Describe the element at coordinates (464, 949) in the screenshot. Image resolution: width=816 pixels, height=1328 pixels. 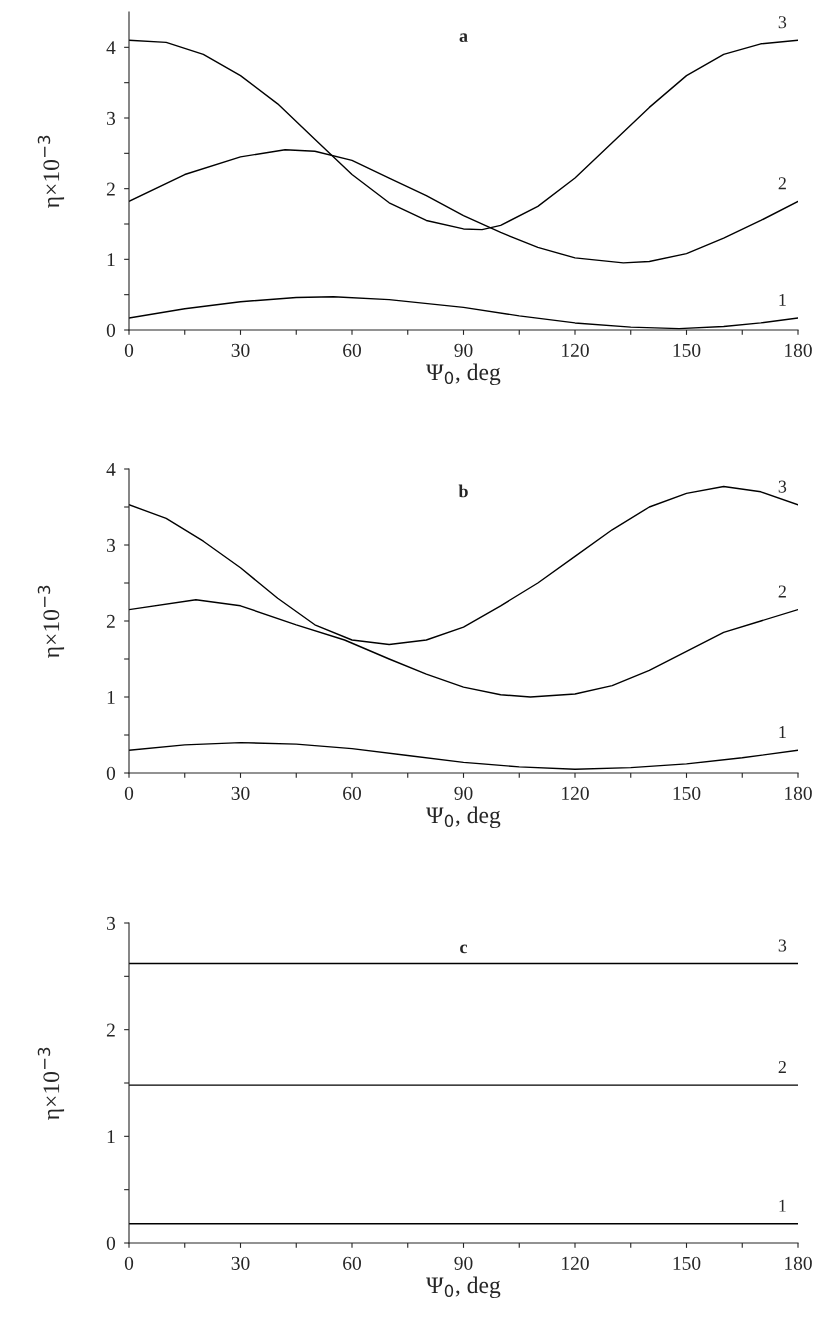
I see `text: c` at that location.